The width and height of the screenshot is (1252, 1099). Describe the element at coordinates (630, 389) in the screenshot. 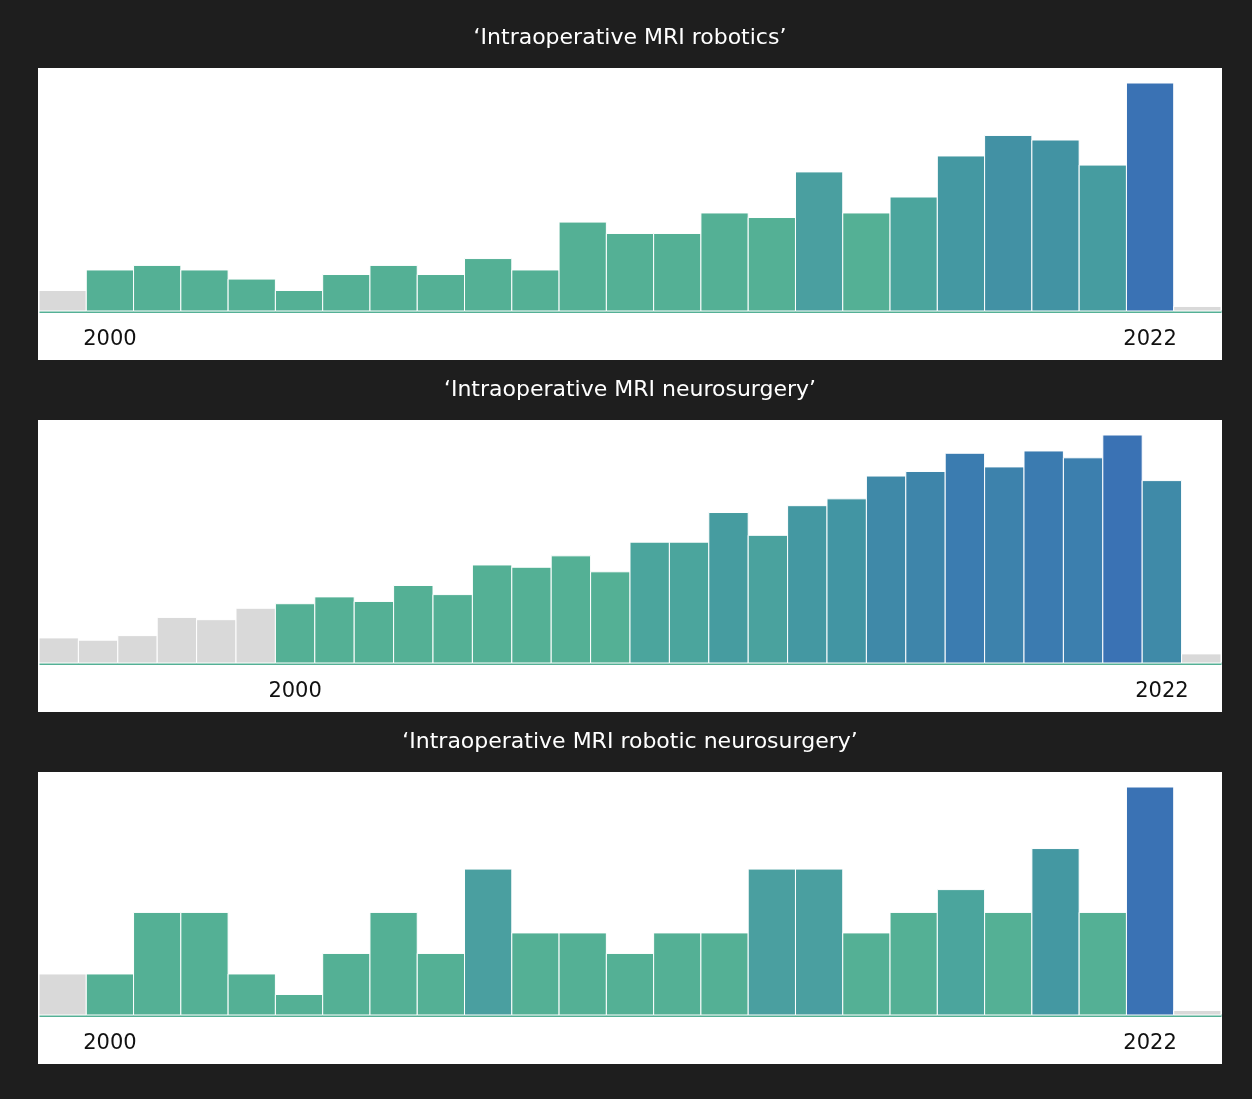

I see `chart-title: ‘Intraoperative MRI neurosurgery’` at that location.